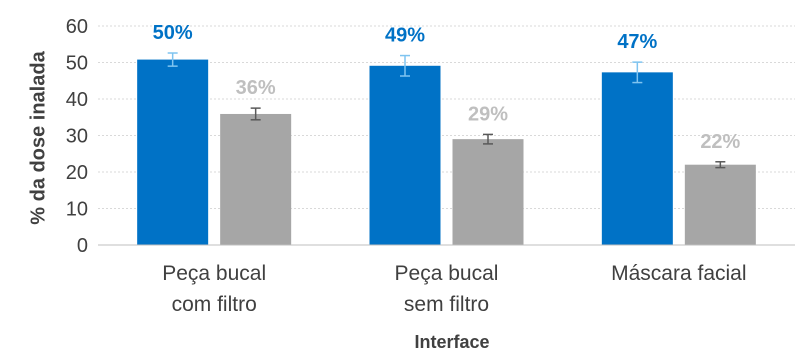 Image resolution: width=802 pixels, height=351 pixels. Describe the element at coordinates (637, 42) in the screenshot. I see `data-label: 47%` at that location.